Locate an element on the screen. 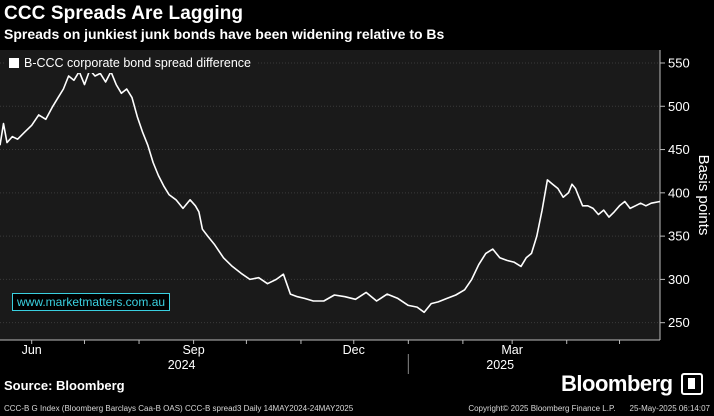 Image resolution: width=714 pixels, height=416 pixels. y-axis-title: Basis points is located at coordinates (703, 195).